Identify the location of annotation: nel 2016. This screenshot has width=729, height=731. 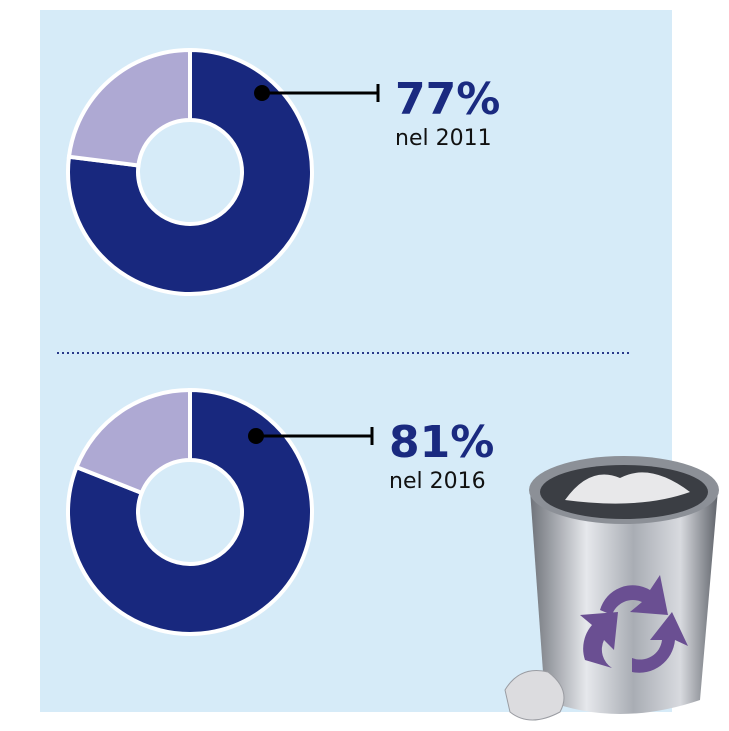
(437, 481).